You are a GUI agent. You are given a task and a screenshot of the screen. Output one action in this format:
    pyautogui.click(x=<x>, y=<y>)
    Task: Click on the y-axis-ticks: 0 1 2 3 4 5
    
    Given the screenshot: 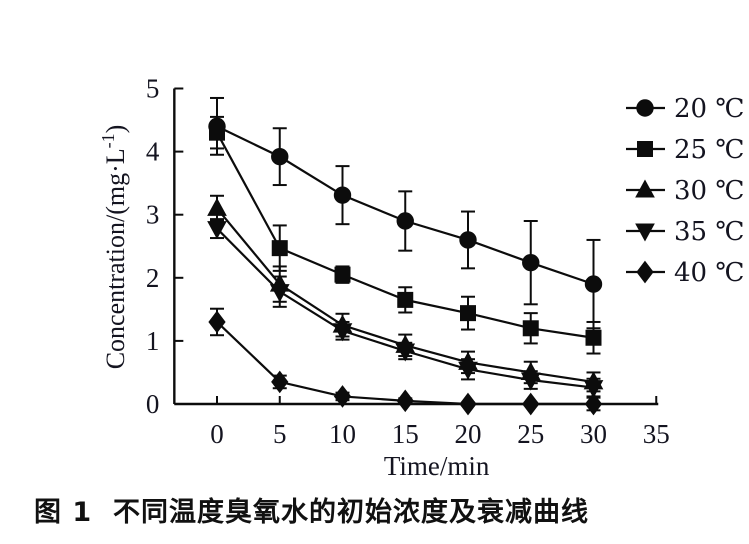 What is the action you would take?
    pyautogui.click(x=165, y=246)
    